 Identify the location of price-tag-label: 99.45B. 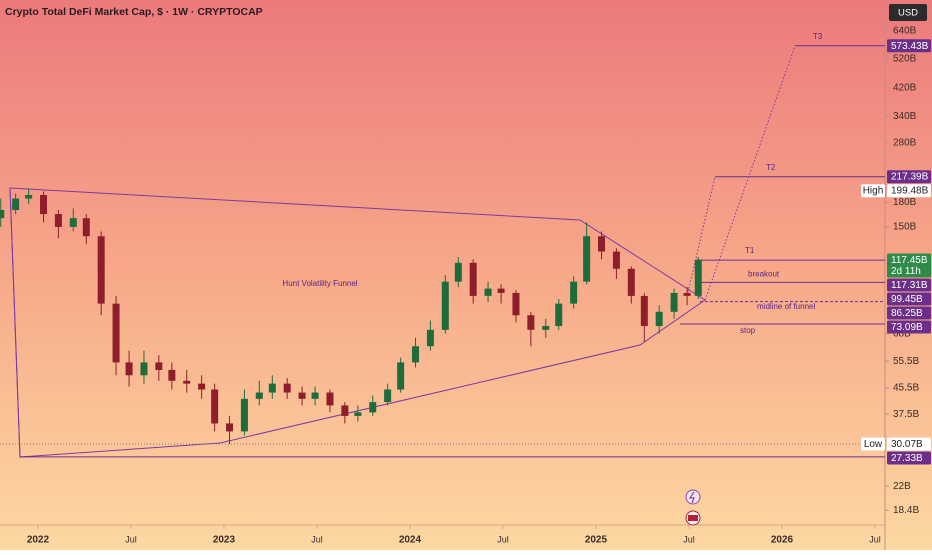
(907, 299).